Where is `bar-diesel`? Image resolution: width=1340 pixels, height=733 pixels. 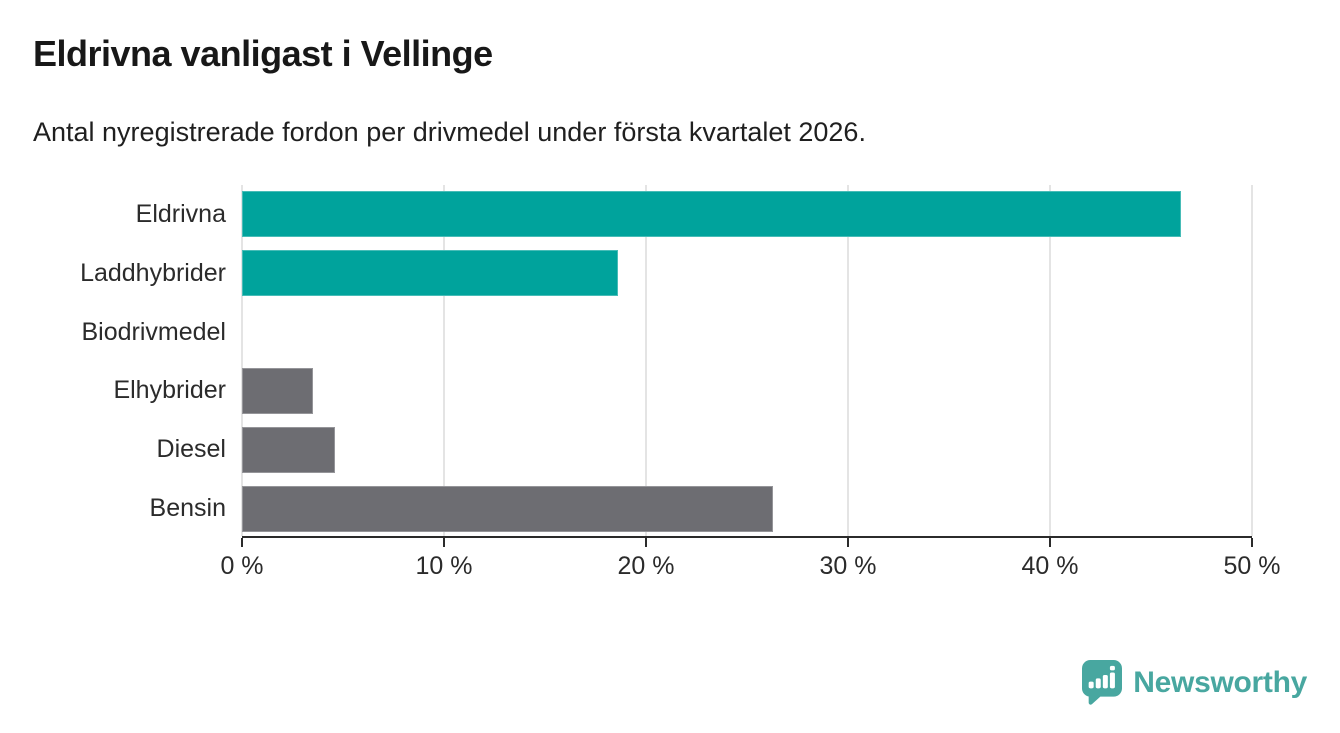
bar-diesel is located at coordinates (288, 449).